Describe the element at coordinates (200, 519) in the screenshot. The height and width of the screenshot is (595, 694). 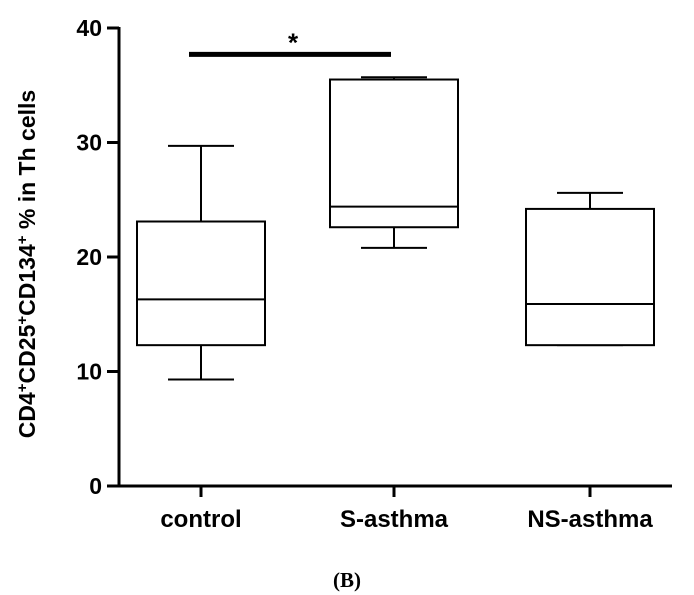
I see `x-tick-label: control` at that location.